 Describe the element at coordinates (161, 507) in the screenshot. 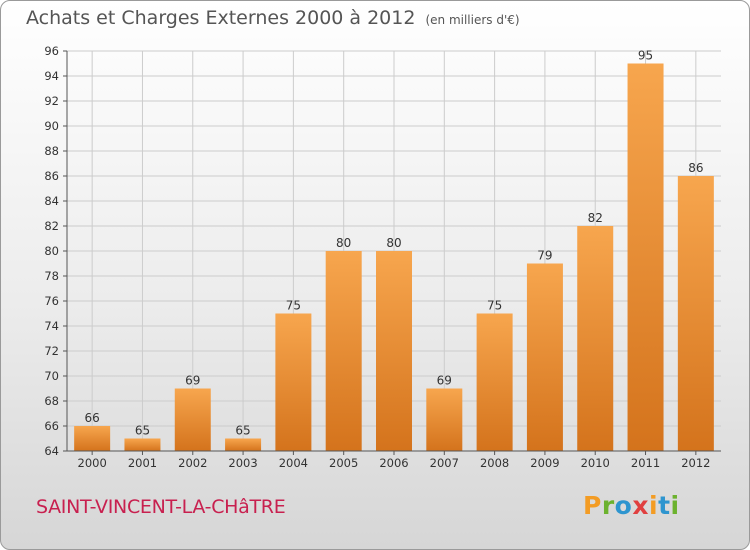

I see `commune-name: SAINT-VINCENT-LA-CHâTRE` at that location.